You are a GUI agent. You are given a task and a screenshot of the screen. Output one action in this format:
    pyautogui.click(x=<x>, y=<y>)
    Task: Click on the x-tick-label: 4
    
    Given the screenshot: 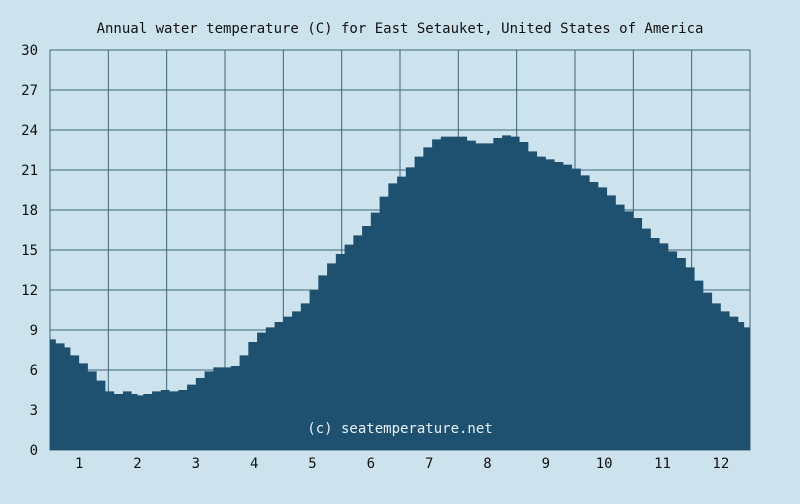 What is the action you would take?
    pyautogui.click(x=254, y=464)
    